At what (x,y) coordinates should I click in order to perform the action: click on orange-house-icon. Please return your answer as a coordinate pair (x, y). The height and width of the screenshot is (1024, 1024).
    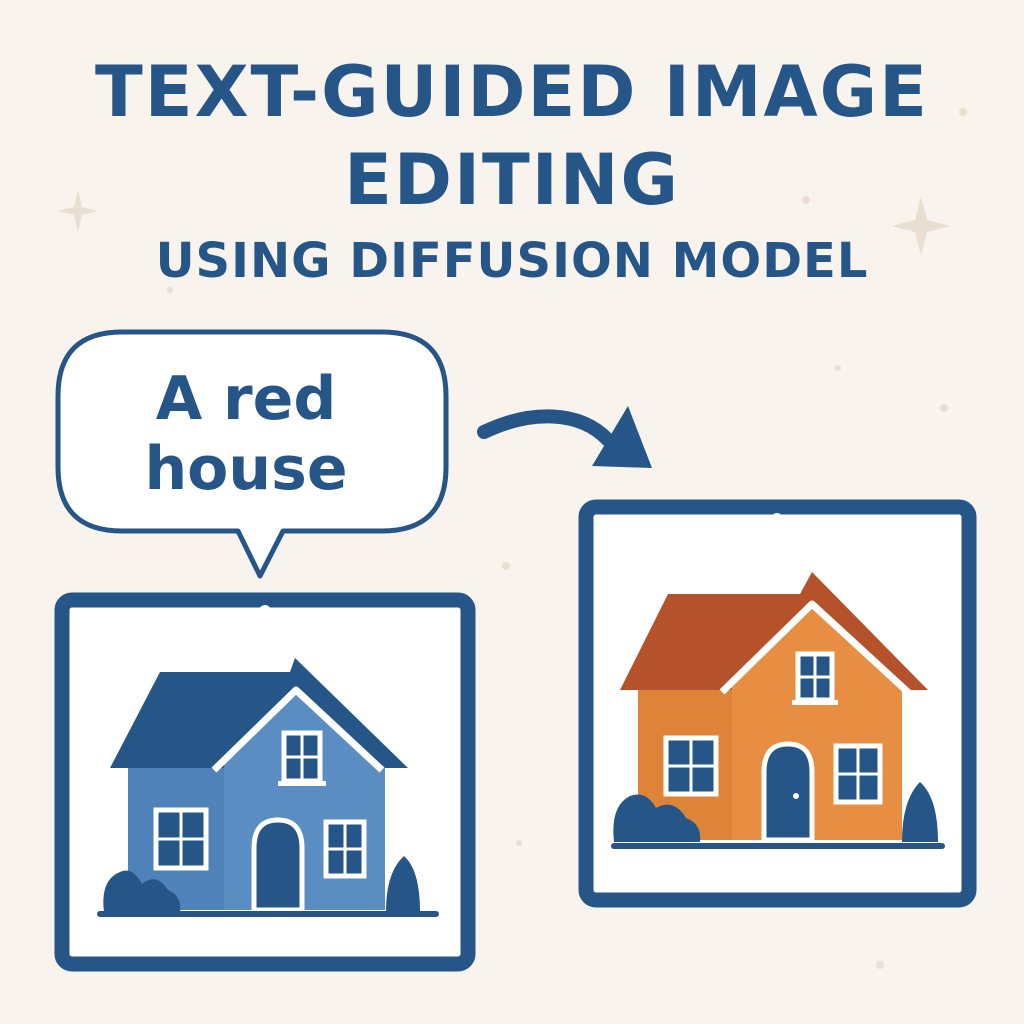
    Looking at the image, I should click on (778, 710).